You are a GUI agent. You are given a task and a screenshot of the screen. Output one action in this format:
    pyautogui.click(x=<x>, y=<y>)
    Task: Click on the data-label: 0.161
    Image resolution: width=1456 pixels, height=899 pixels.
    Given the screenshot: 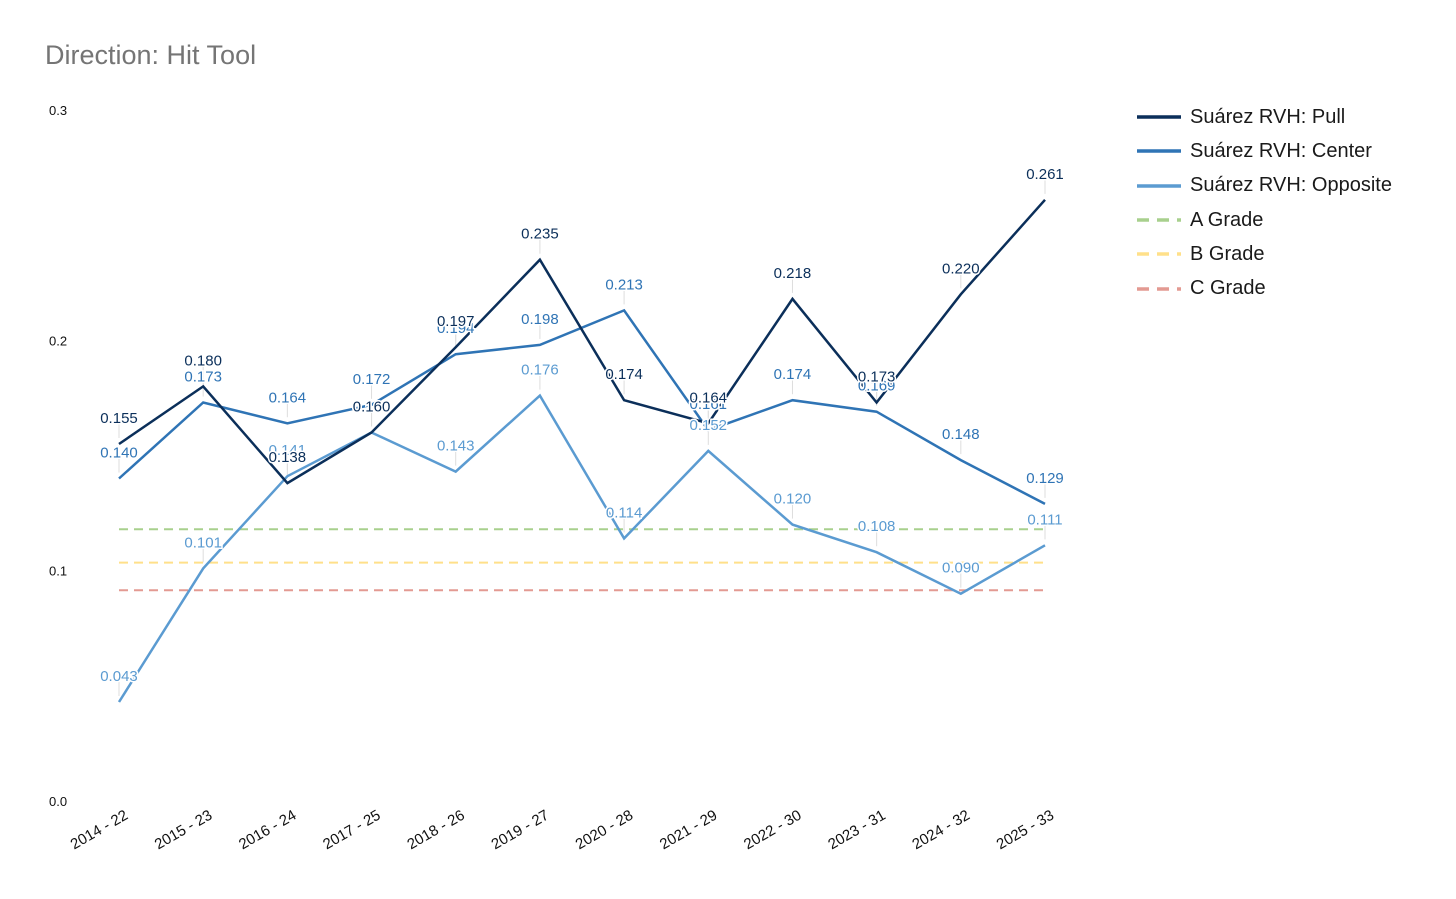 What is the action you would take?
    pyautogui.click(x=708, y=404)
    